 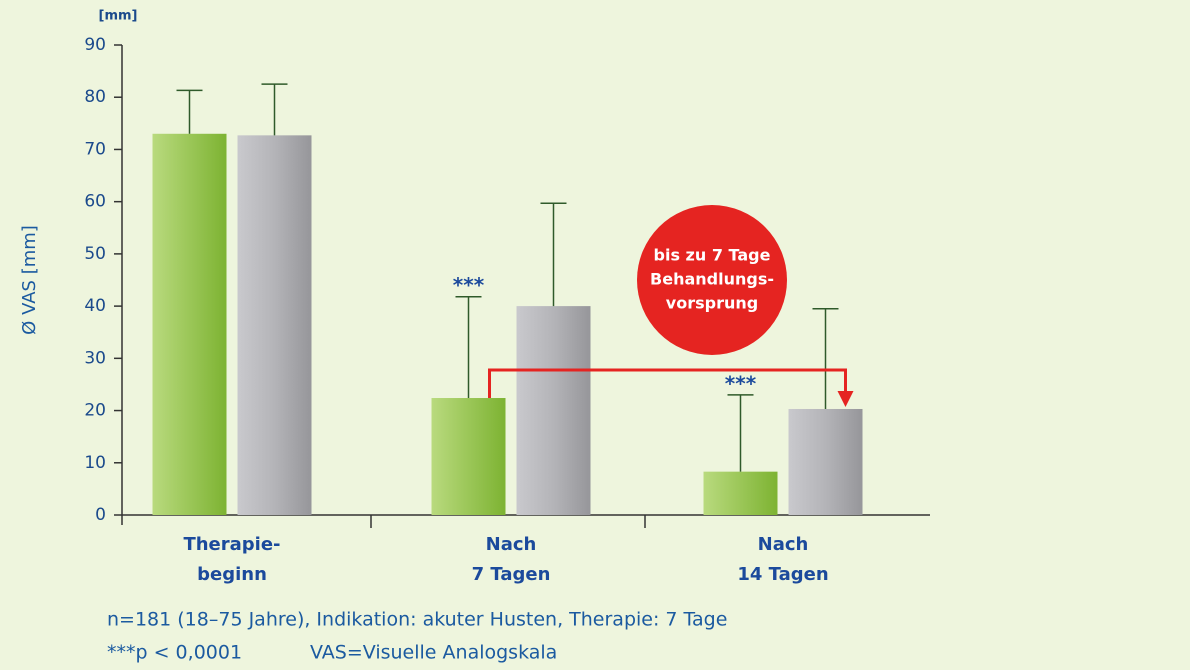 What do you see at coordinates (667, 383) in the screenshot?
I see `arrow-line` at bounding box center [667, 383].